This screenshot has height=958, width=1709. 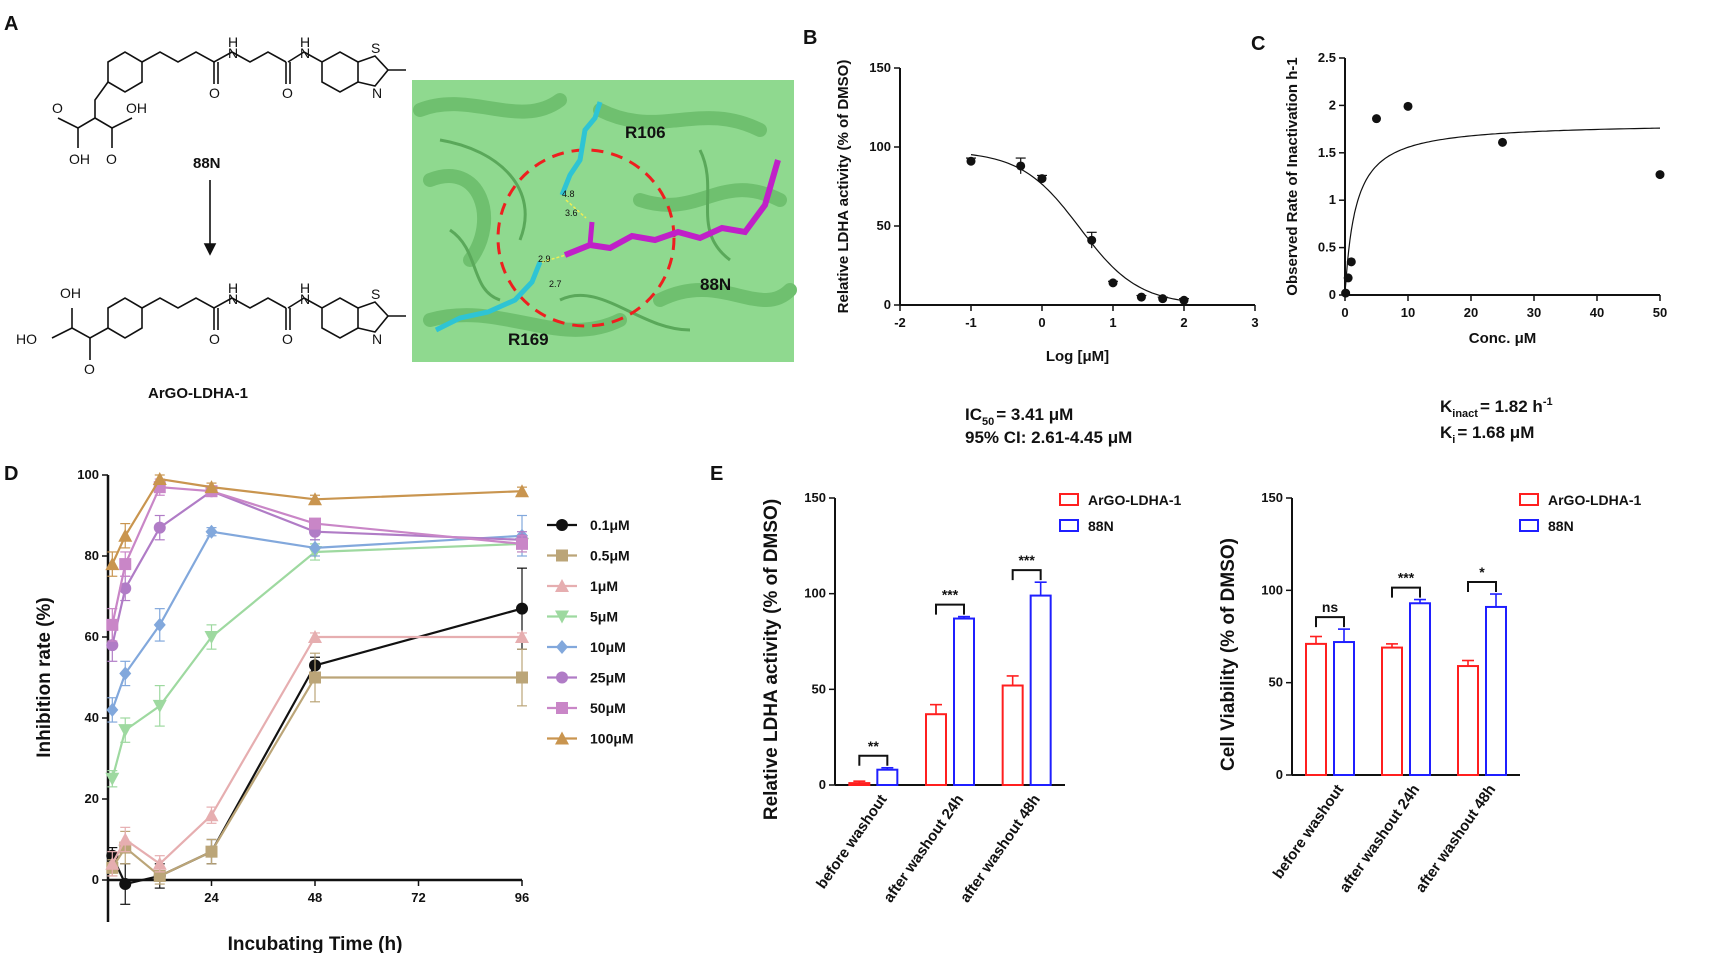 What do you see at coordinates (1511, 406) in the screenshot?
I see `kinact-value: = 1.82 h` at bounding box center [1511, 406].